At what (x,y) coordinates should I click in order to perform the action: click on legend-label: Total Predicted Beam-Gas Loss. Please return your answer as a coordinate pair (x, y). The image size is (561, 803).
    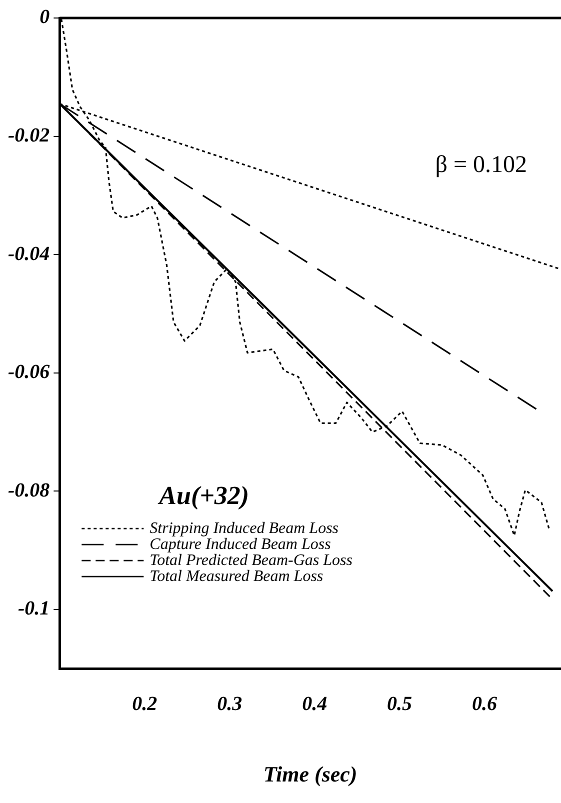
    Looking at the image, I should click on (251, 560).